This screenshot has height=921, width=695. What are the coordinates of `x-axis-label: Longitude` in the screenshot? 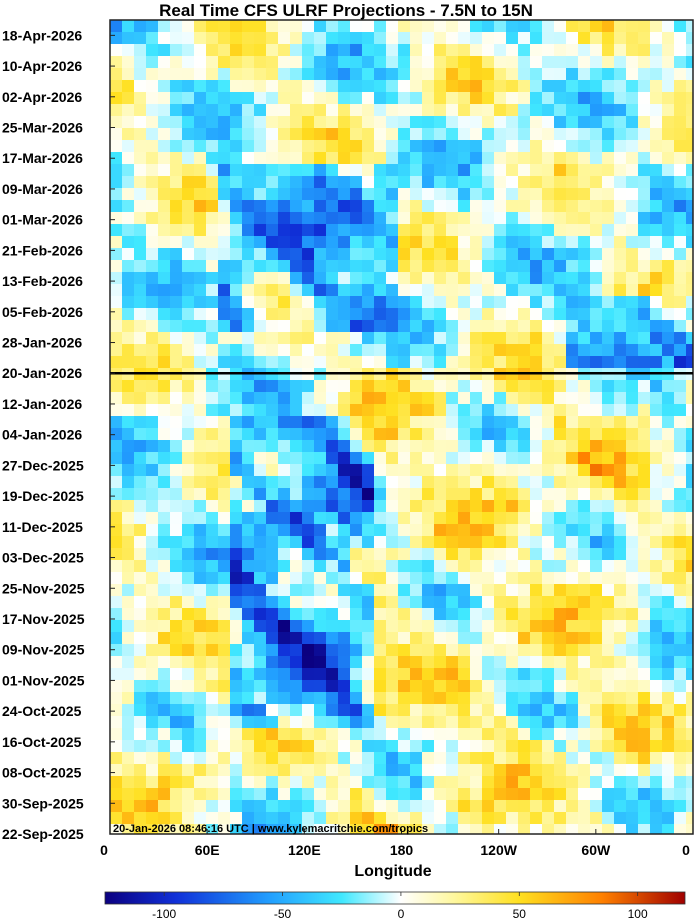 It's located at (392, 871).